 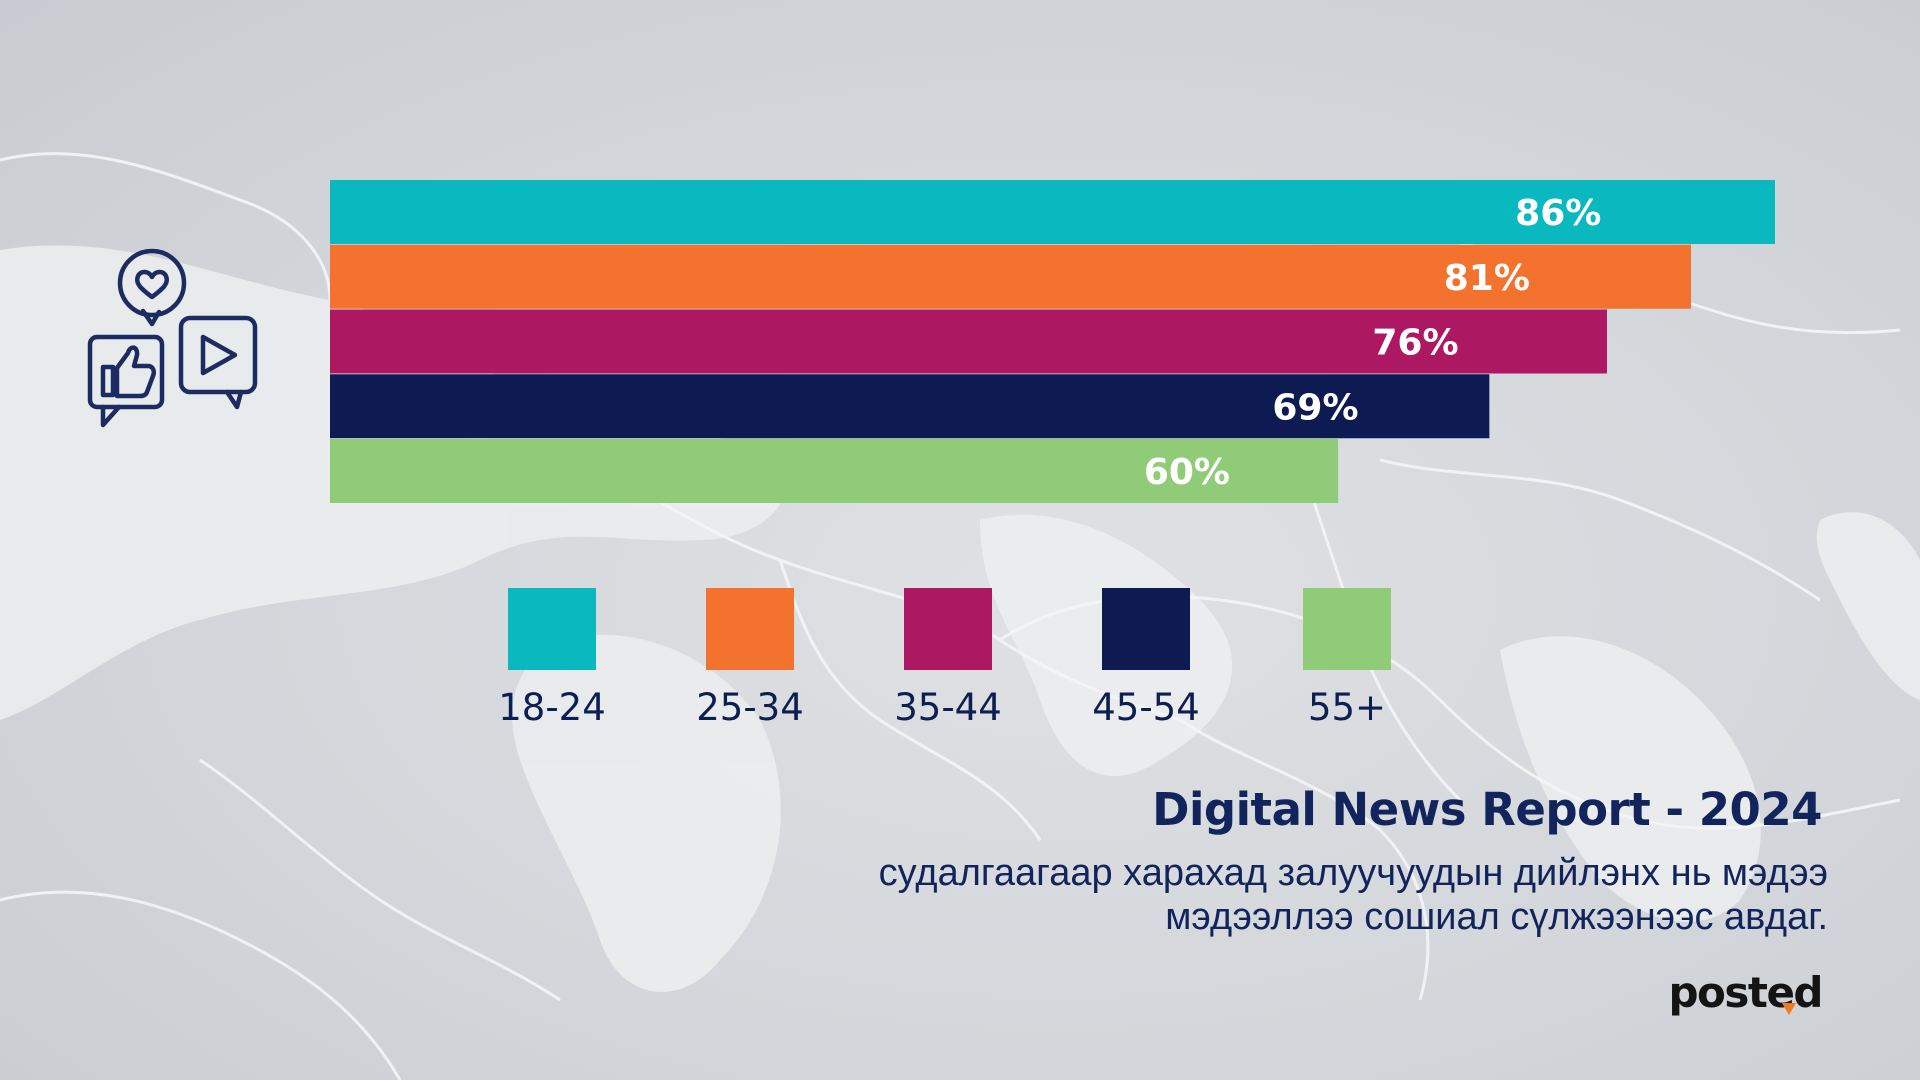 I want to click on bar-value-label: 76%, so click(x=1415, y=343).